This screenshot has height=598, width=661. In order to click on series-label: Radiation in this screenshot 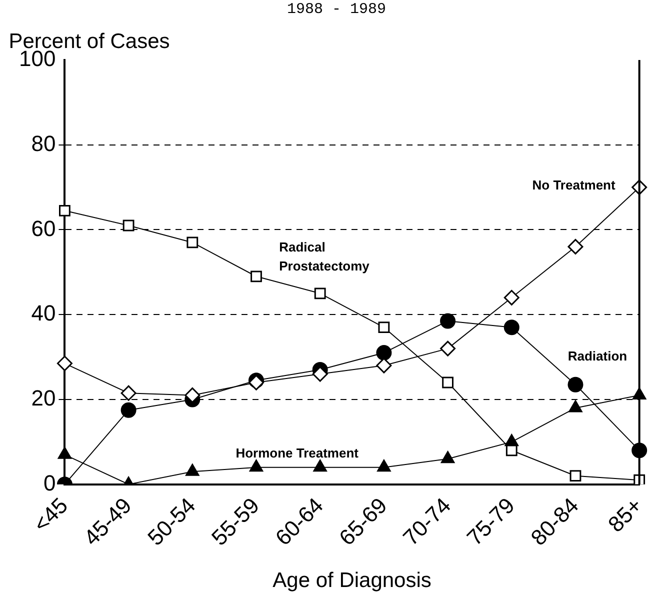, I will do `click(598, 356)`.